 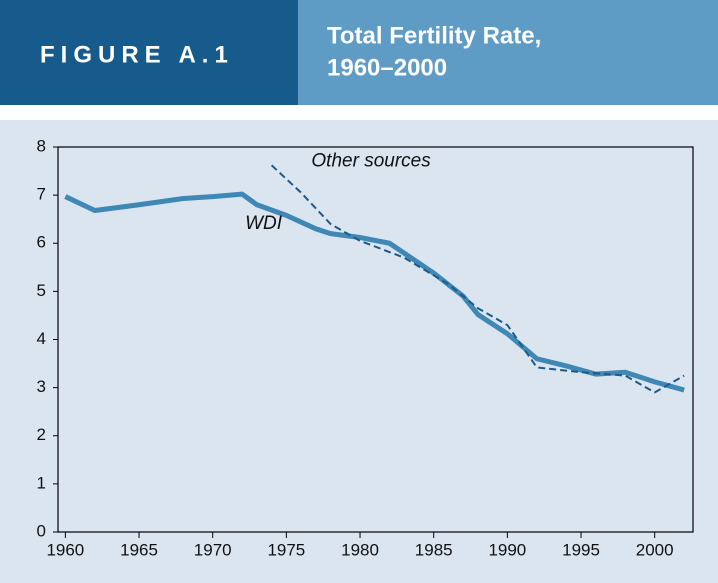 What do you see at coordinates (371, 160) in the screenshot?
I see `series-label: Other sources` at bounding box center [371, 160].